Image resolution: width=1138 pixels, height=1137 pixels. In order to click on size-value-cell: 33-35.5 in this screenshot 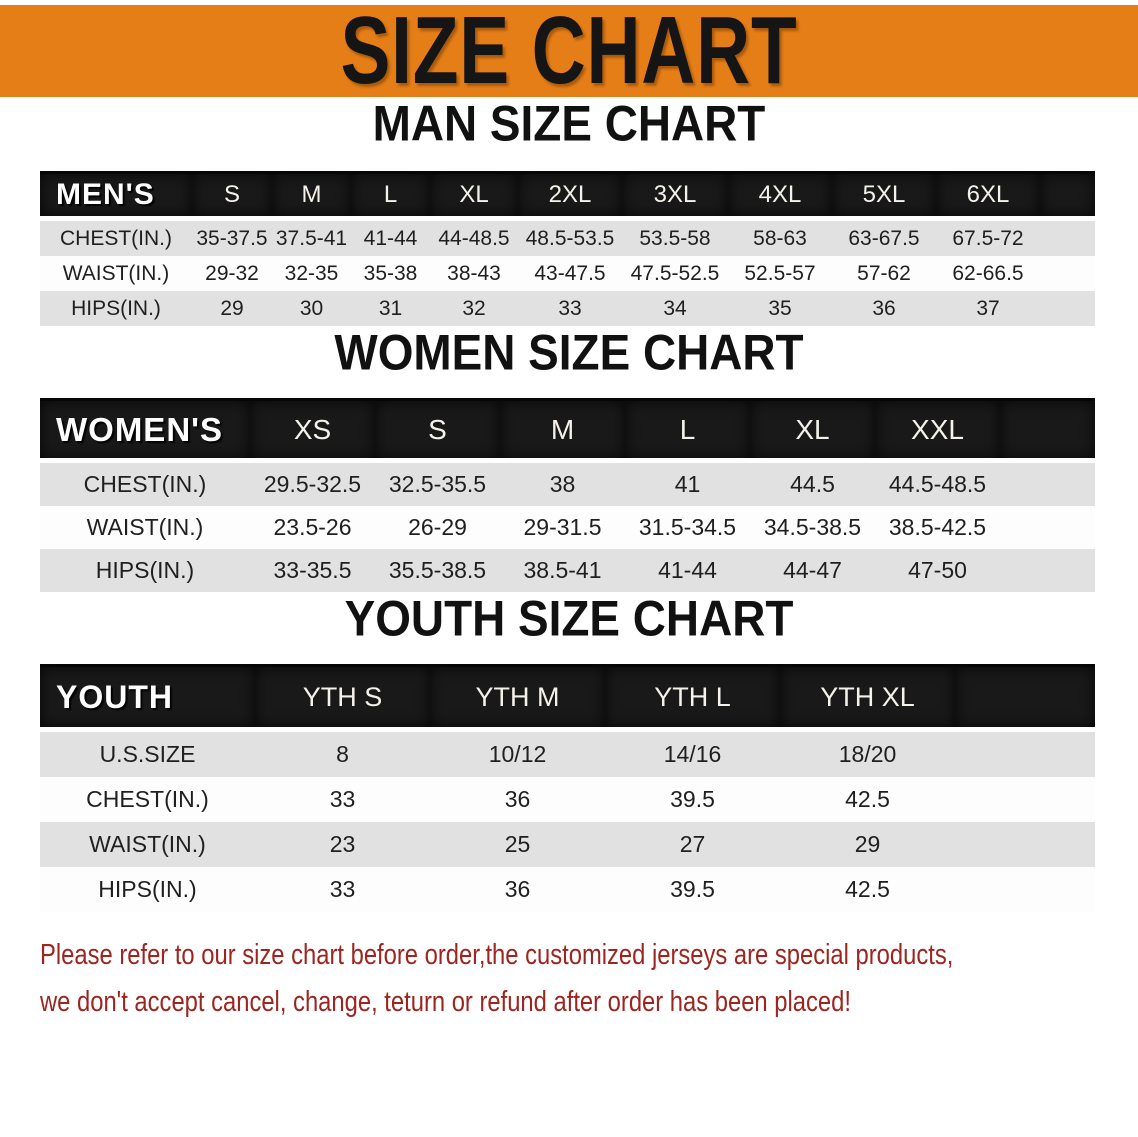, I will do `click(312, 570)`.